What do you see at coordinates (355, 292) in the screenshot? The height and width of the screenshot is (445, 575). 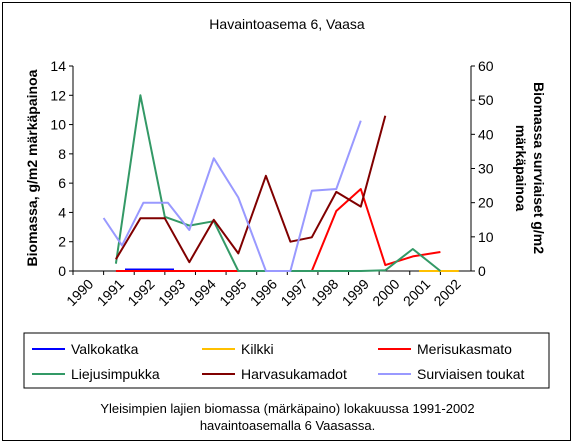 I see `x-tick-label: 1999` at bounding box center [355, 292].